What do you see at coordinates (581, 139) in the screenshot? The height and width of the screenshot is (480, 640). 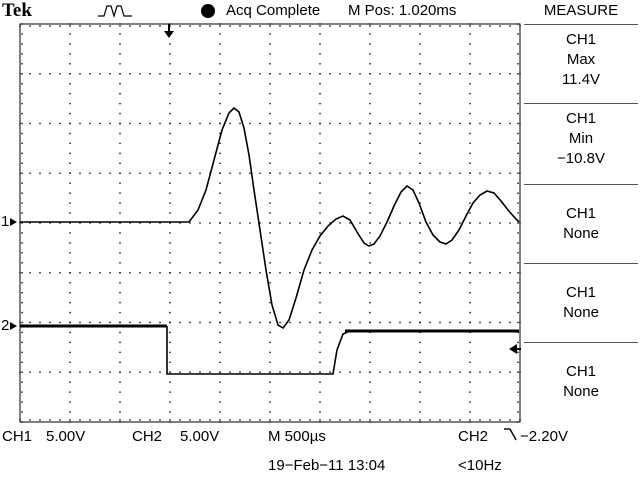 I see `measure-slot-2: CH1 Min −10.8V` at bounding box center [581, 139].